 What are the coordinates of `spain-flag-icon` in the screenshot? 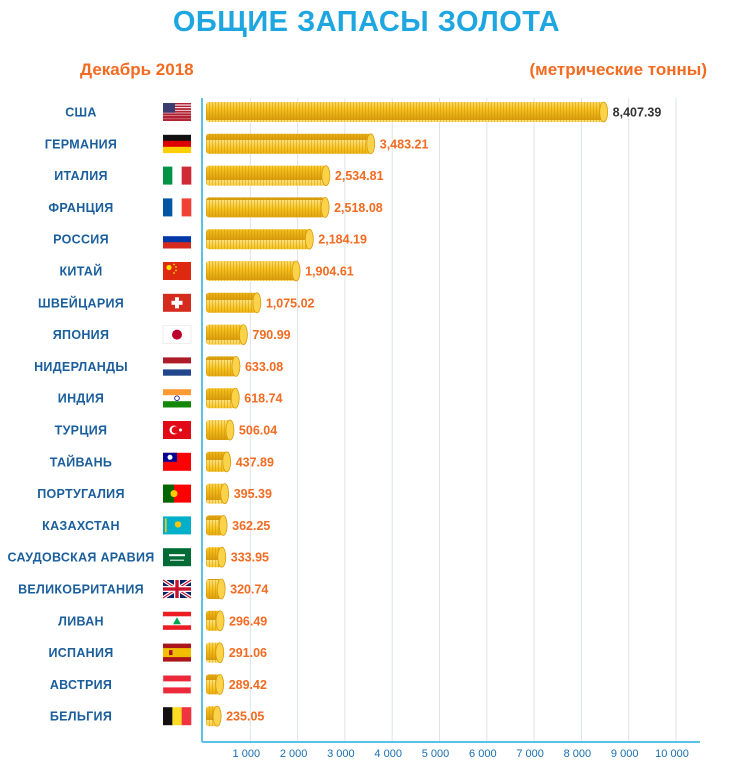 It's located at (177, 652).